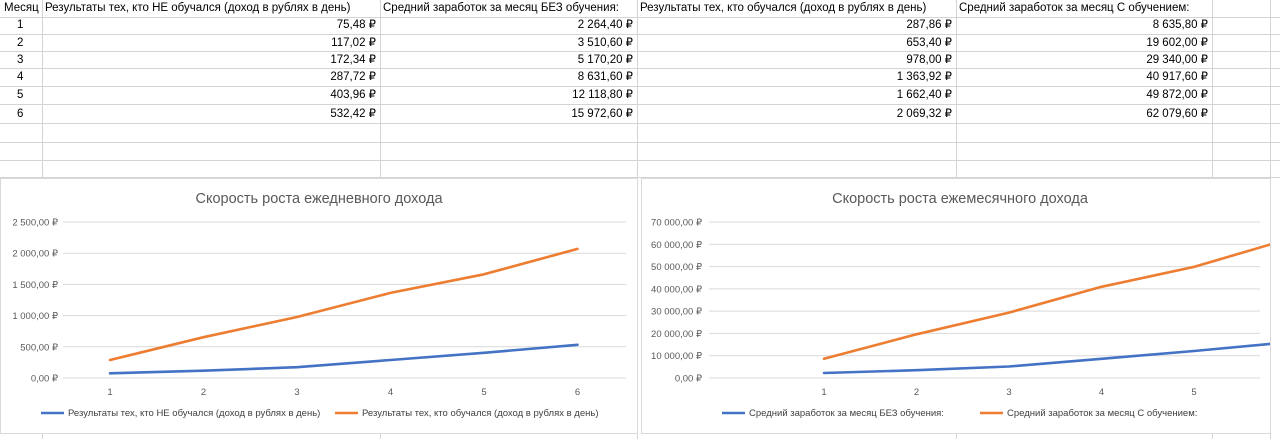  I want to click on table-cell: 172,34 ₽, so click(353, 60).